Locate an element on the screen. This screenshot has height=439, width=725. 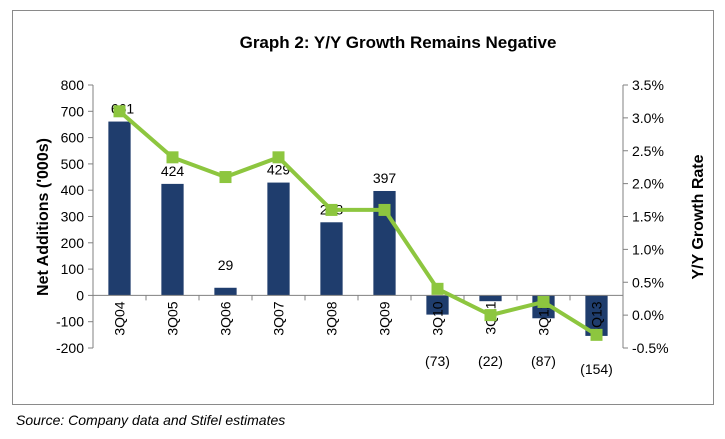
y2-axis-label: Y/Y Growth Rate is located at coordinates (698, 216).